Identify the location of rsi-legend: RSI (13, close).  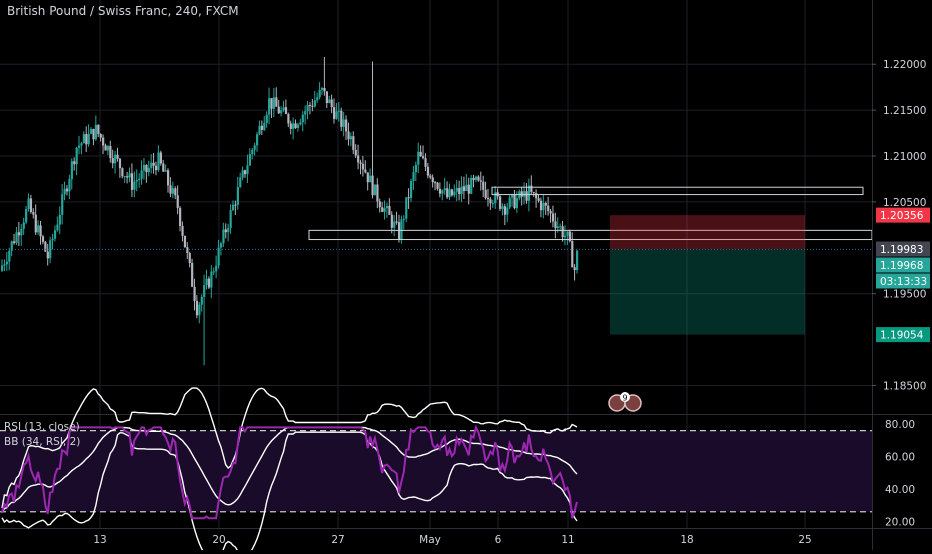
(42, 427).